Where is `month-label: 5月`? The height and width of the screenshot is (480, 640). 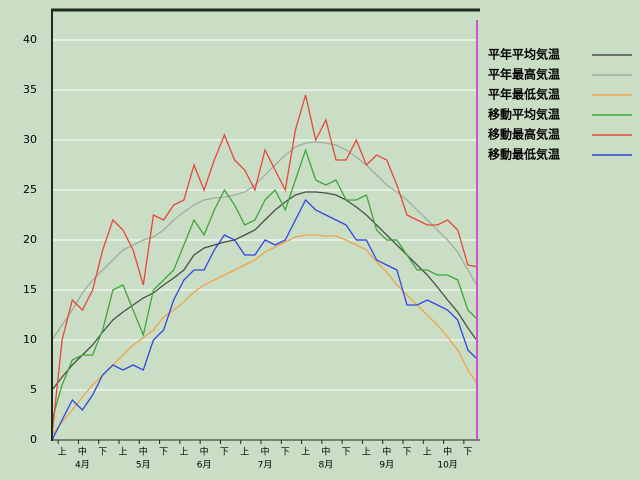
month-label: 5月 is located at coordinates (143, 465).